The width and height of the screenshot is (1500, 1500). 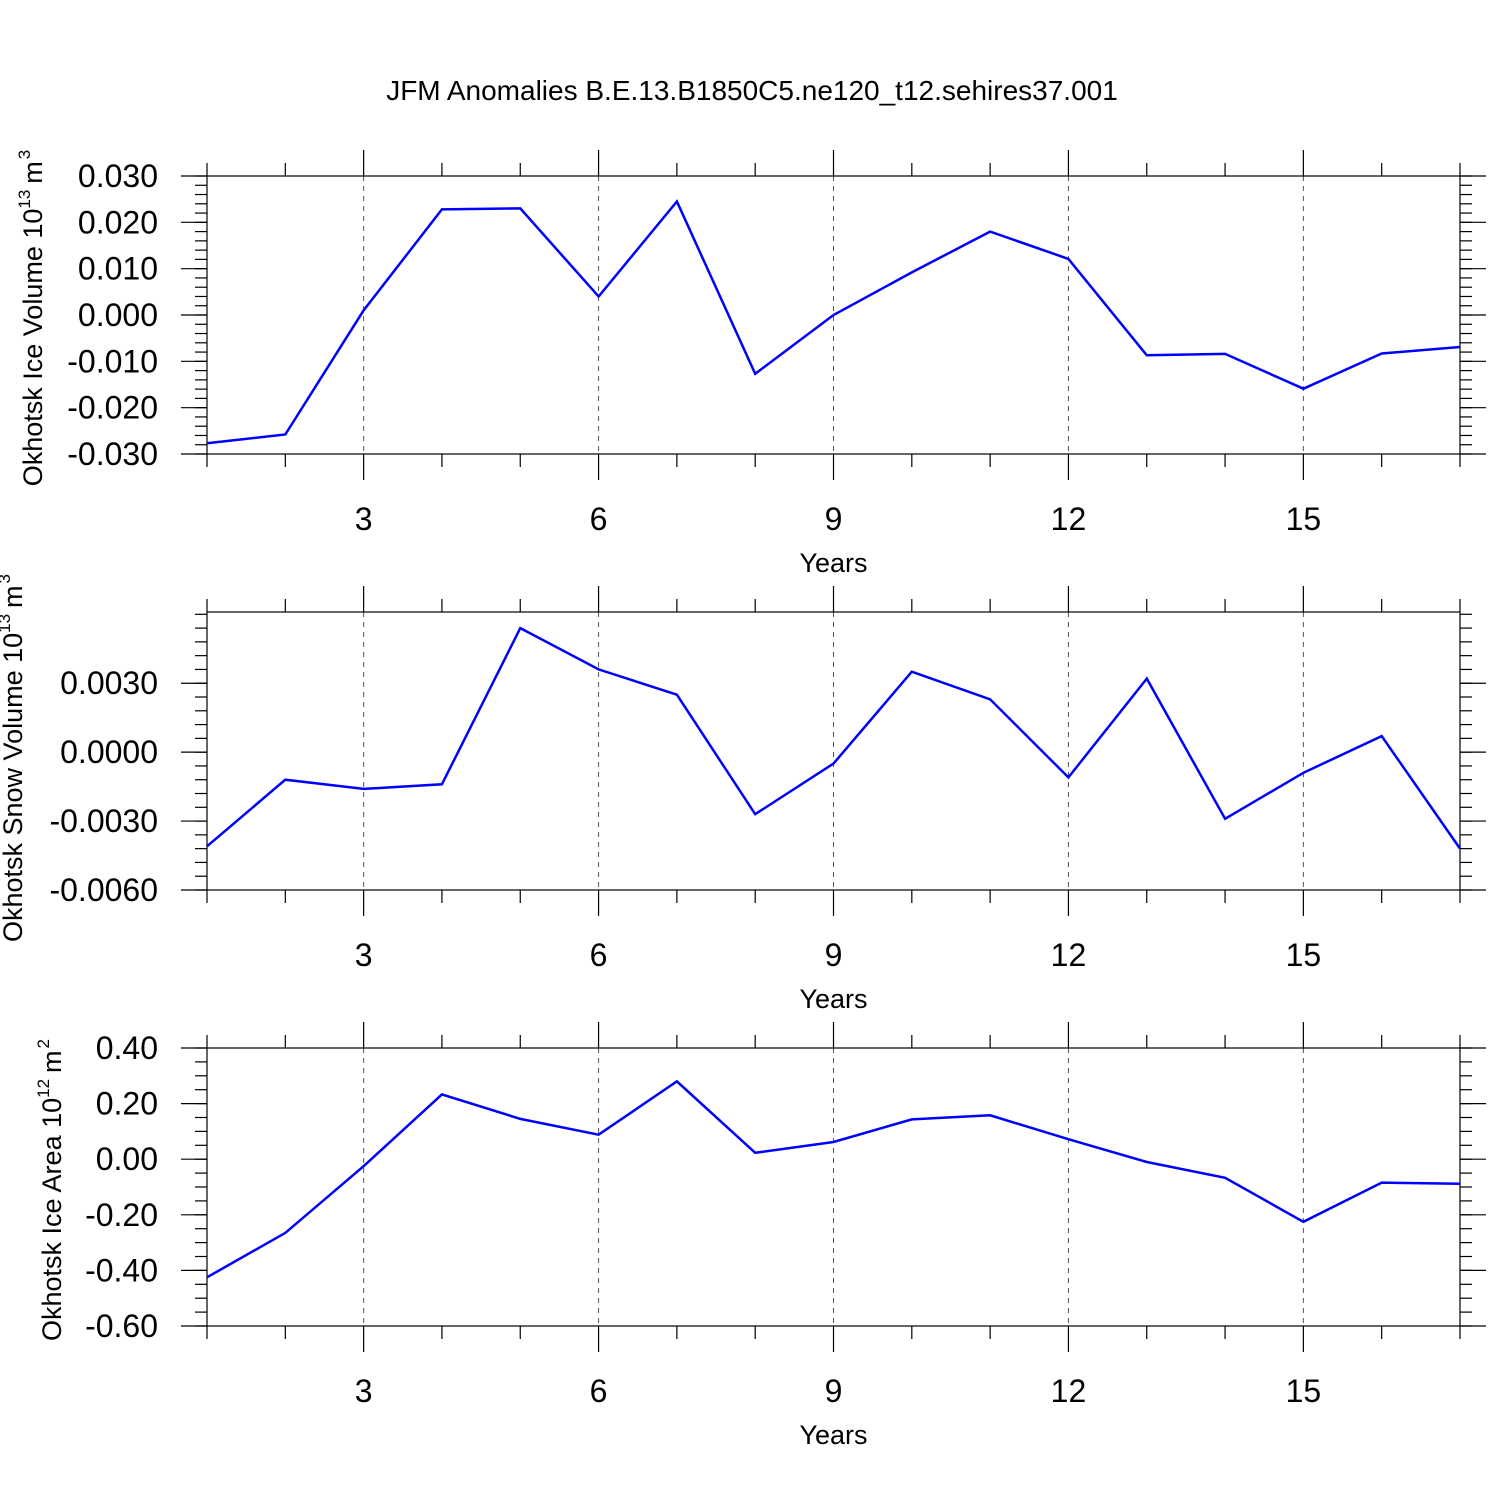 What do you see at coordinates (112, 361) in the screenshot?
I see `y-tick-label: -0.010` at bounding box center [112, 361].